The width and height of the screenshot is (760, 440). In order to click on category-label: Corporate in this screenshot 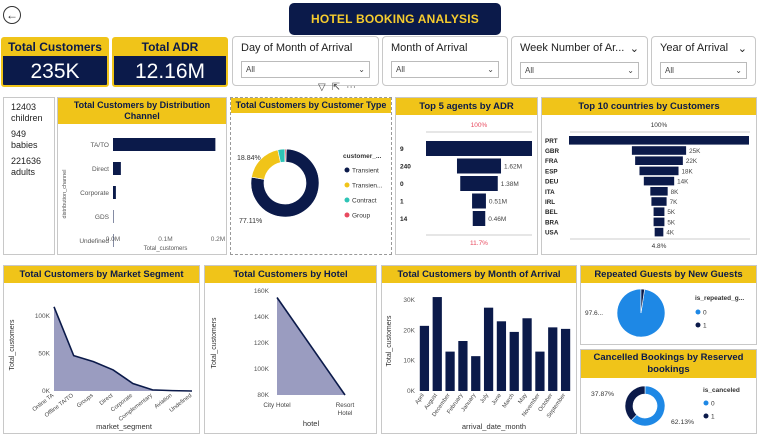, I will do `click(94, 193)`.